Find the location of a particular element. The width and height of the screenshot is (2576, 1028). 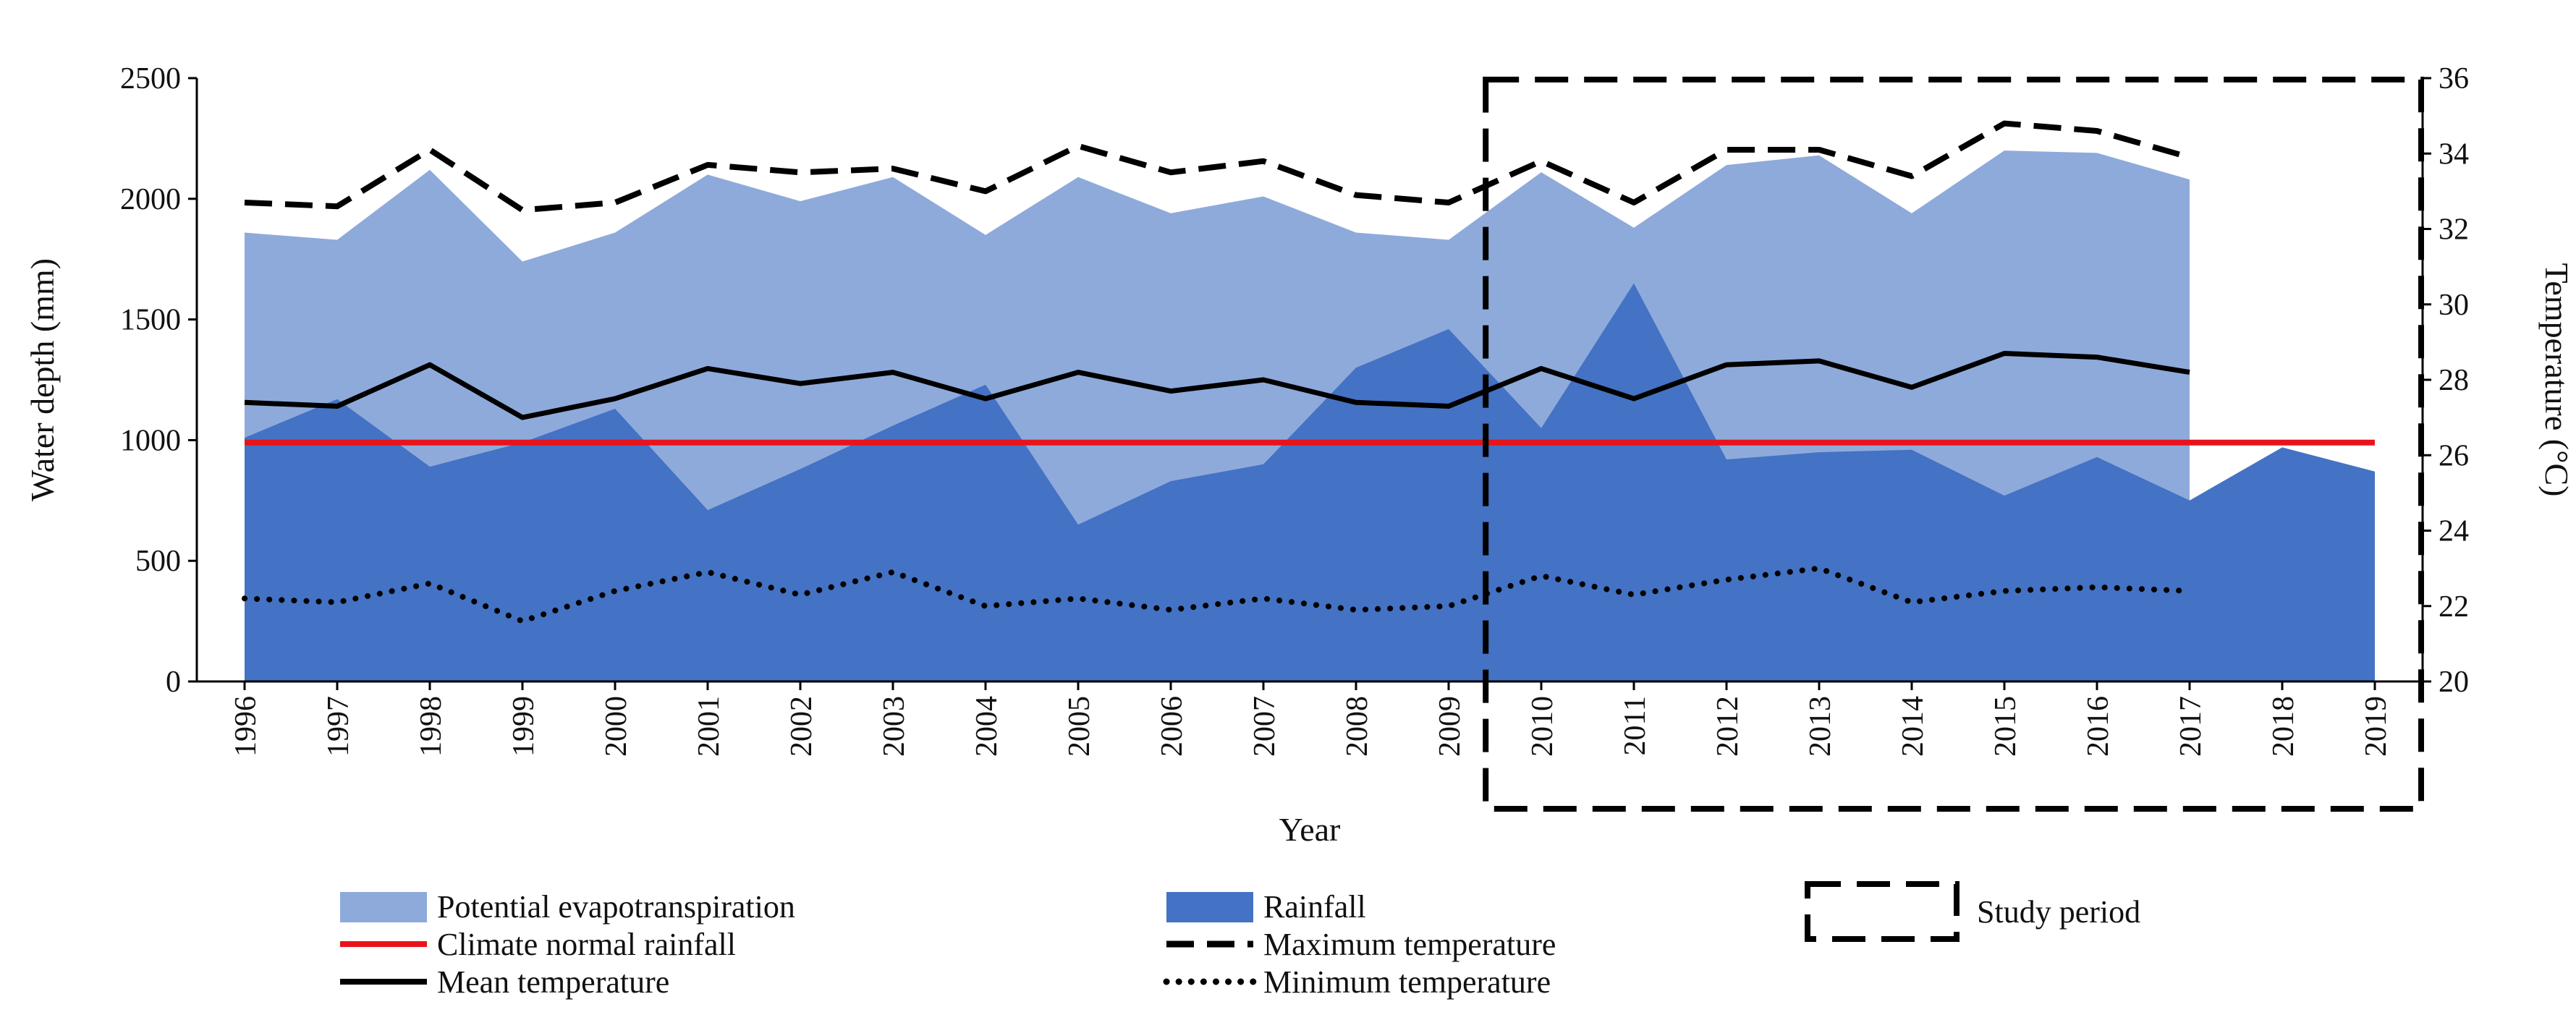

mean-temperature-line is located at coordinates (1217, 385).